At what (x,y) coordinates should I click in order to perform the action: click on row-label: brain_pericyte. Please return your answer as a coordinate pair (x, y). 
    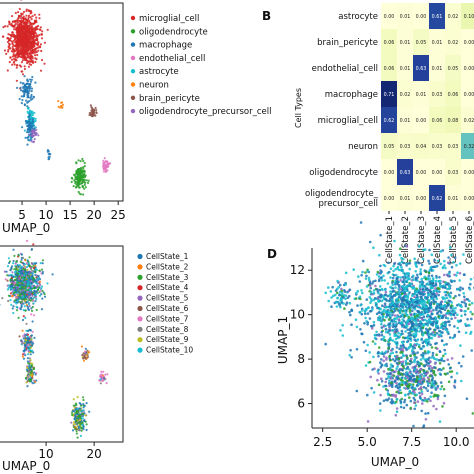
    Looking at the image, I should click on (347, 43).